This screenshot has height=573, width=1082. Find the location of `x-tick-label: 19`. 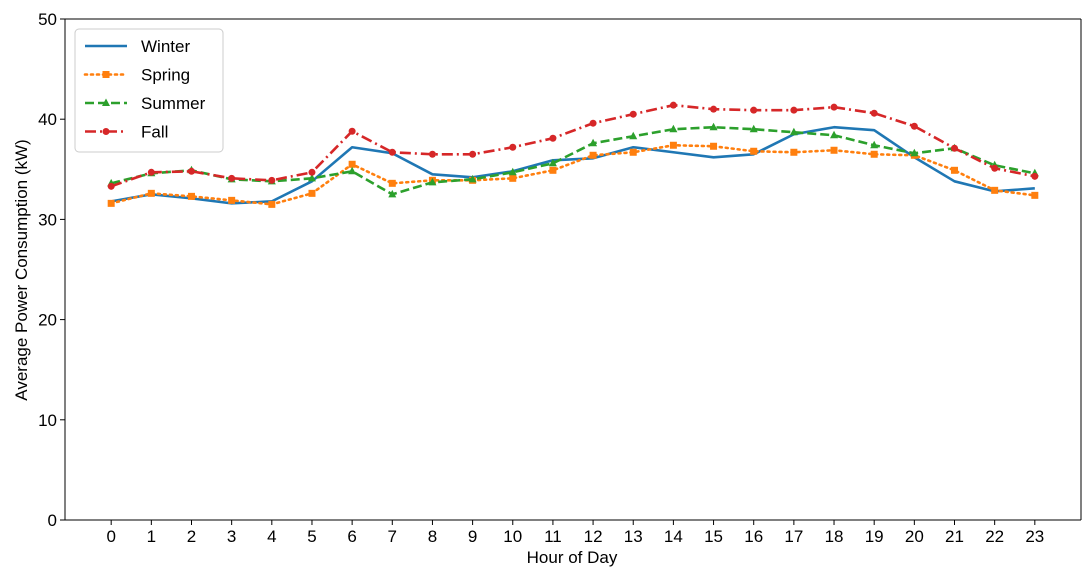

x-tick-label: 19 is located at coordinates (874, 536).